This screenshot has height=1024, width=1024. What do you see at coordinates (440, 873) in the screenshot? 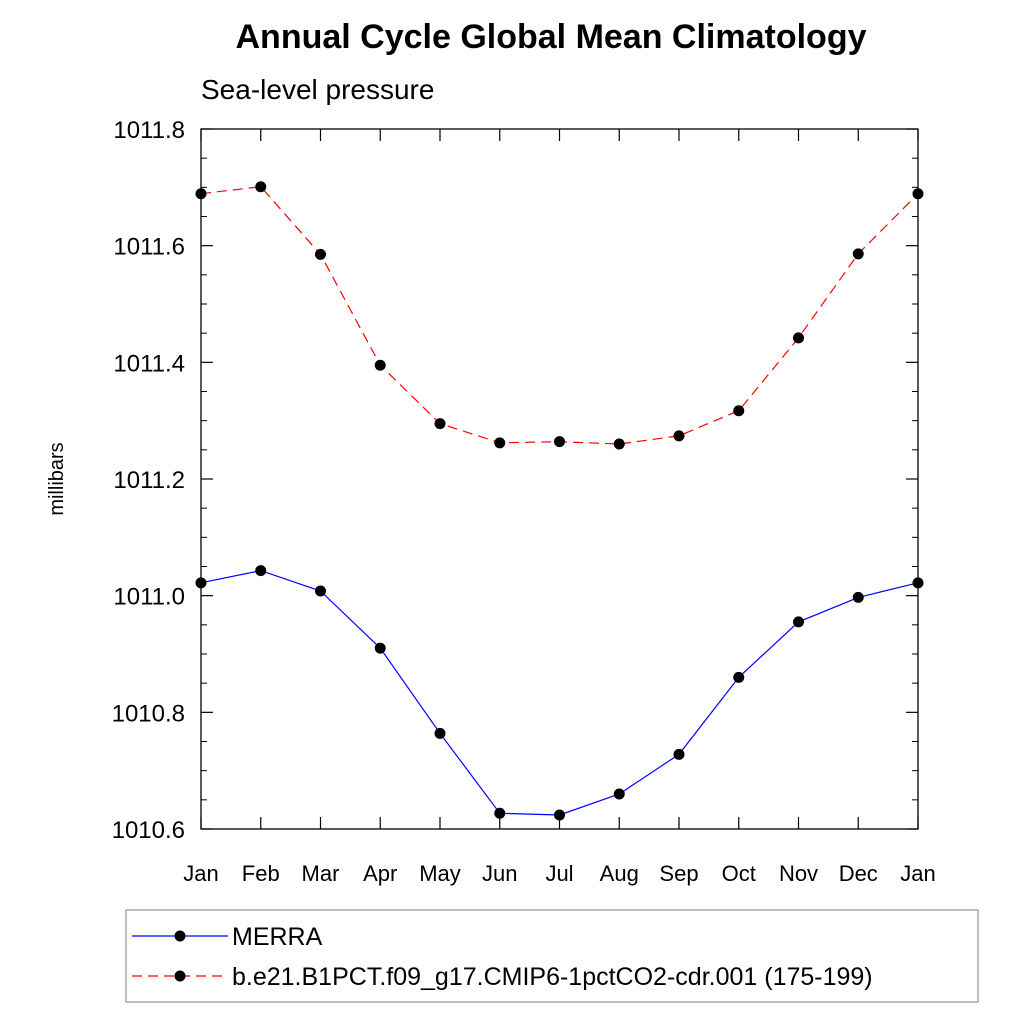
I see `x-tick-label: May` at bounding box center [440, 873].